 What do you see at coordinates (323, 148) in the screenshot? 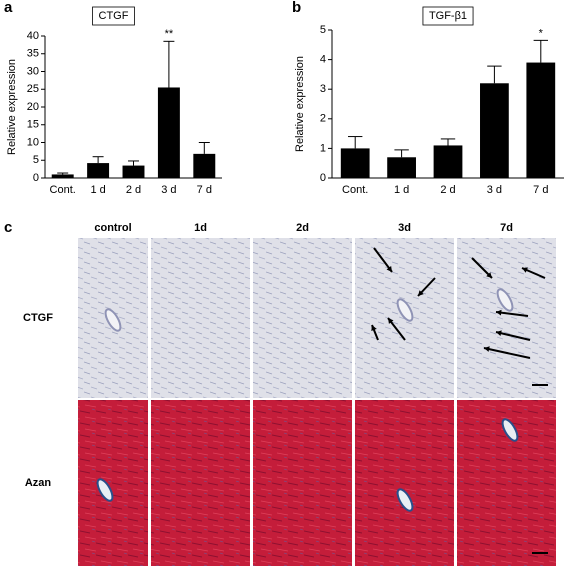
I see `y-tick-label: 1` at bounding box center [323, 148].